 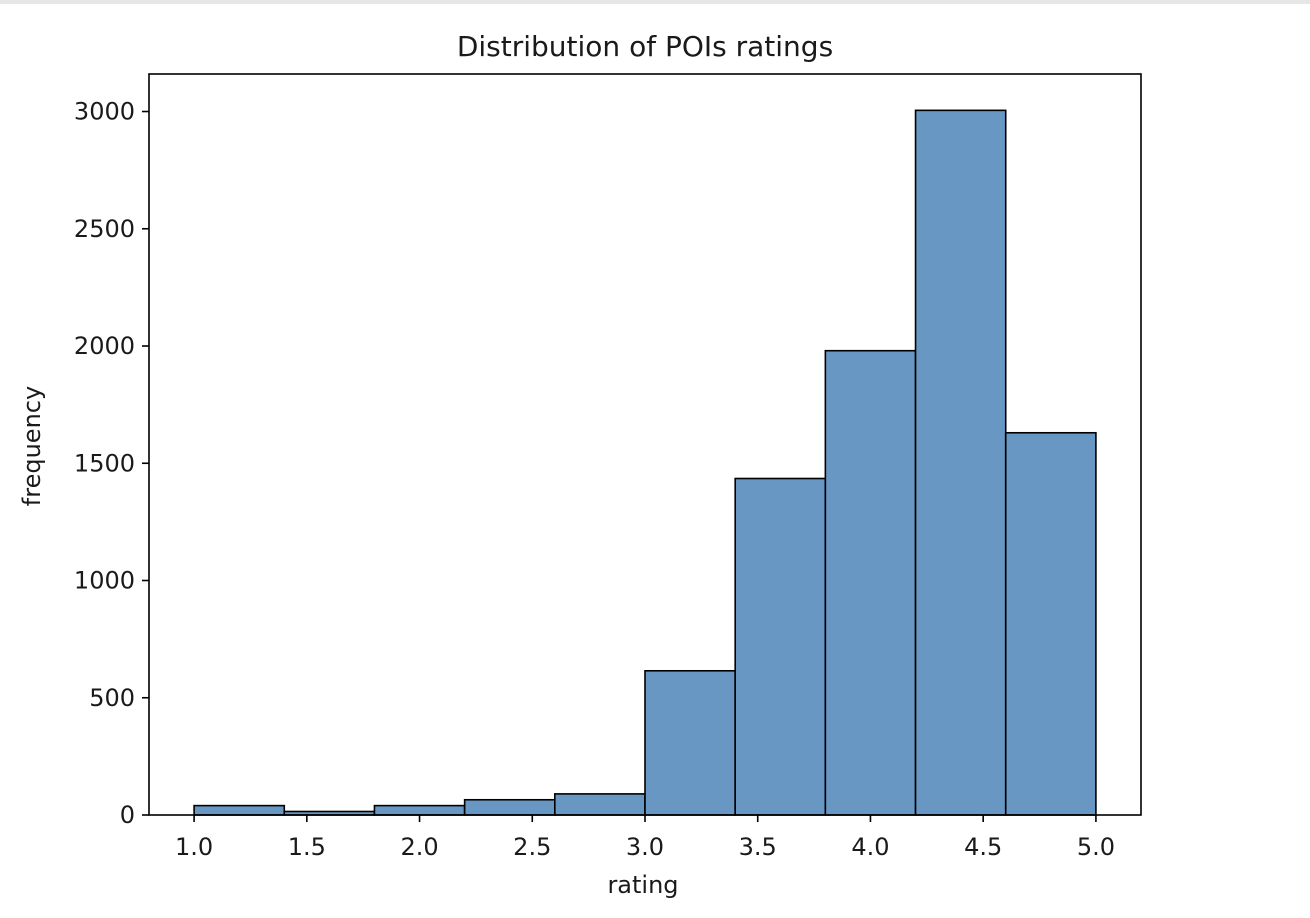 I want to click on x-tick-label: 5.0, so click(x=1096, y=847).